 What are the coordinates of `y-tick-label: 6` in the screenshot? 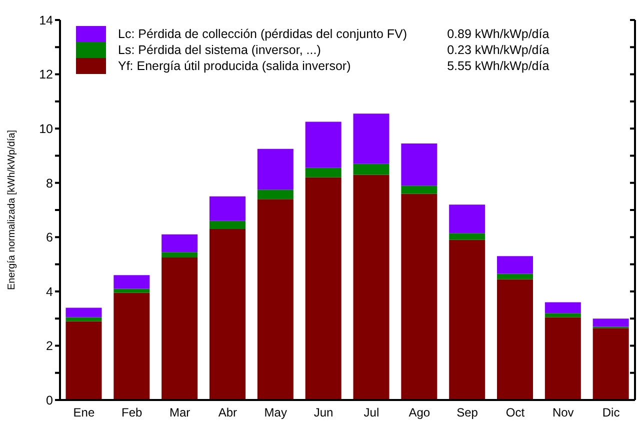 It's located at (50, 237).